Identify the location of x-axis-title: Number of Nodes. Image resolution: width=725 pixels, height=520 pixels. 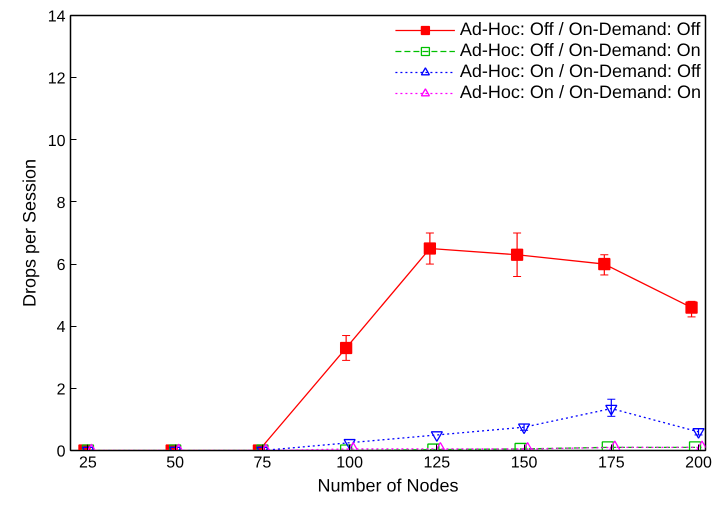
(388, 486).